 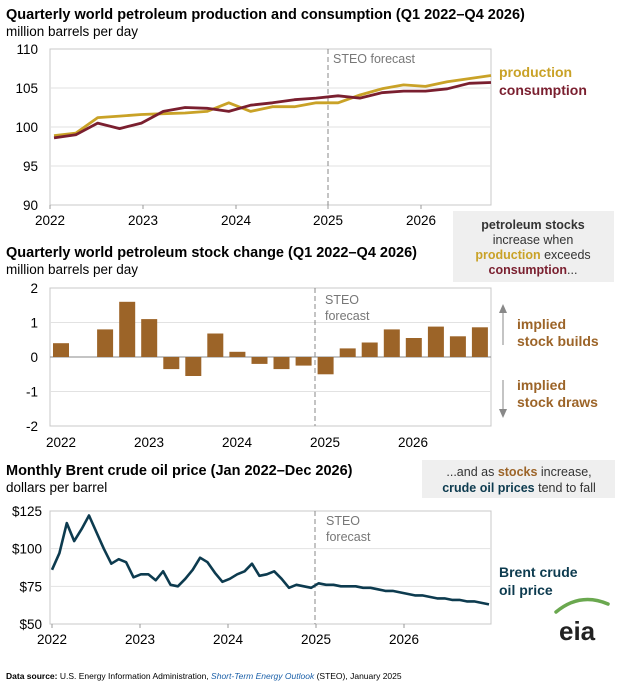 I want to click on panel3-gridlines, so click(x=270, y=567).